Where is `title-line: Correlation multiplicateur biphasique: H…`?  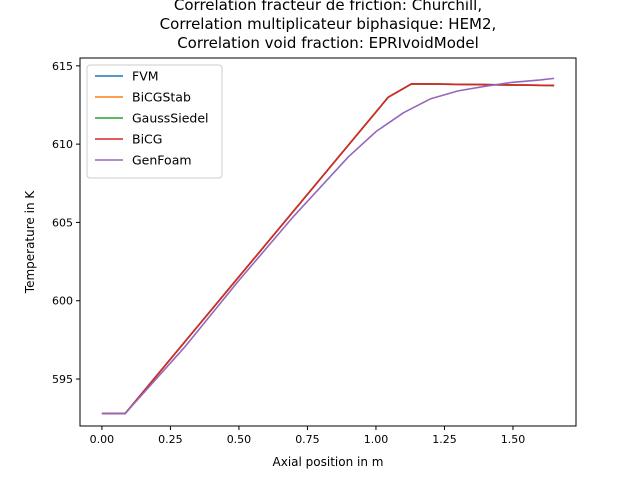 title-line: Correlation multiplicateur biphasique: H… is located at coordinates (328, 24).